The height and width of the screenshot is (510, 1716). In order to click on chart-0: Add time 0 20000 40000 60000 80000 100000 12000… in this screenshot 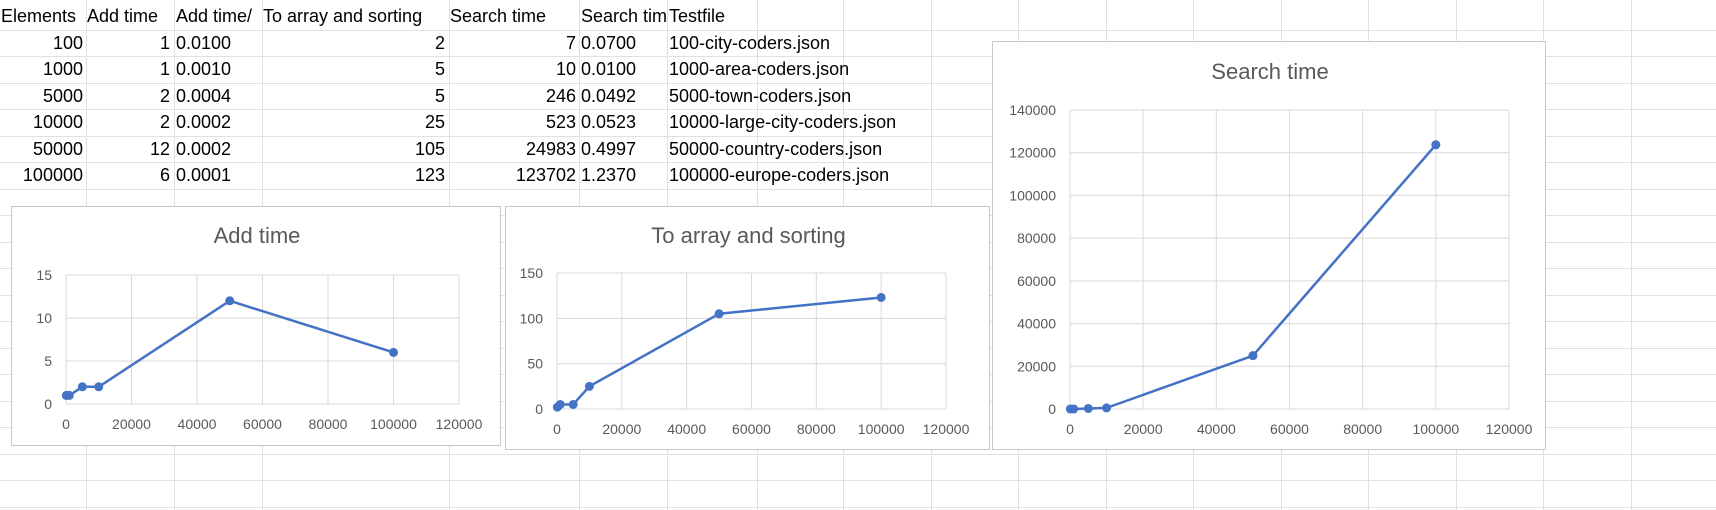, I will do `click(256, 326)`.